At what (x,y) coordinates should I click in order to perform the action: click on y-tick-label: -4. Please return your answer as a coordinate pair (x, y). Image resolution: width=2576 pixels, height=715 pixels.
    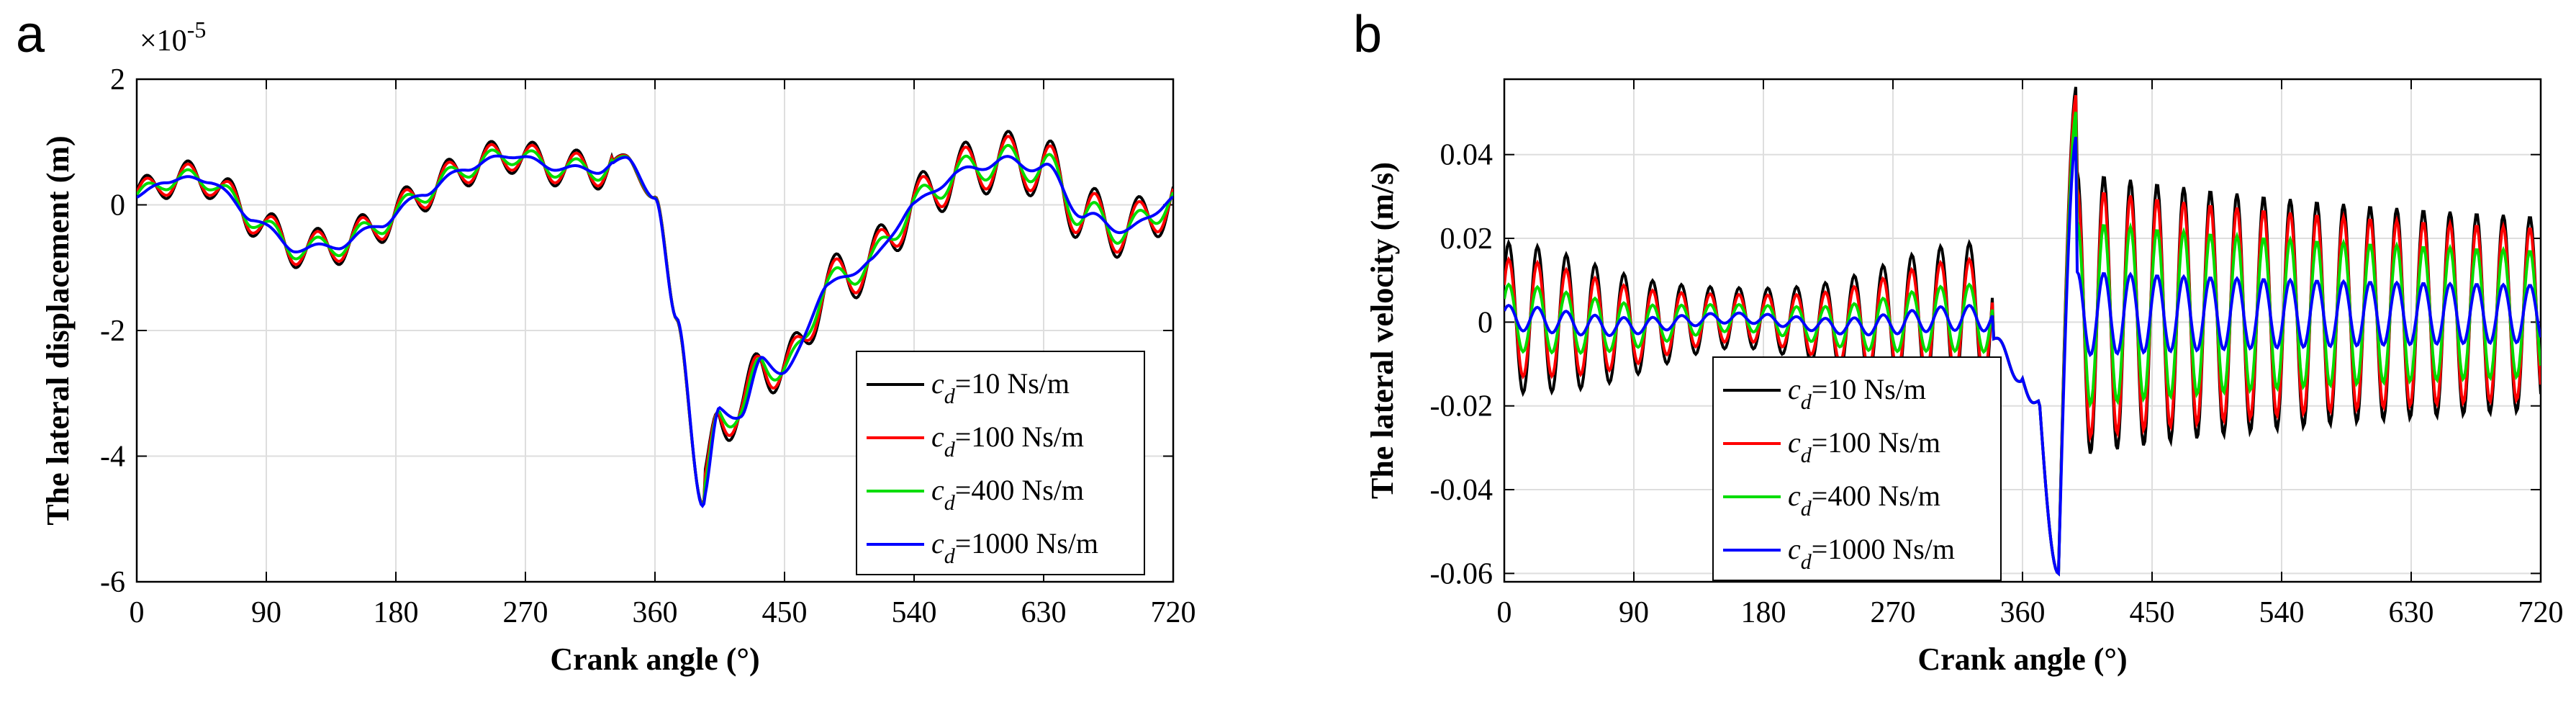
    Looking at the image, I should click on (112, 457).